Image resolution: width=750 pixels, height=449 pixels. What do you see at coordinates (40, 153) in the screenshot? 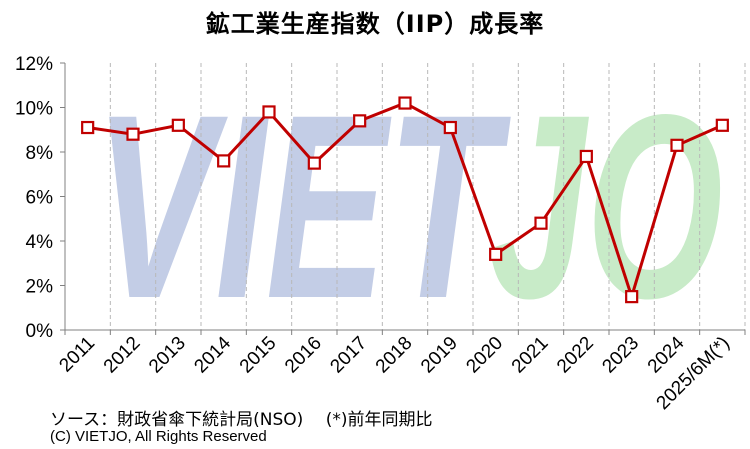
I see `y-tick-label: 8%` at bounding box center [40, 153].